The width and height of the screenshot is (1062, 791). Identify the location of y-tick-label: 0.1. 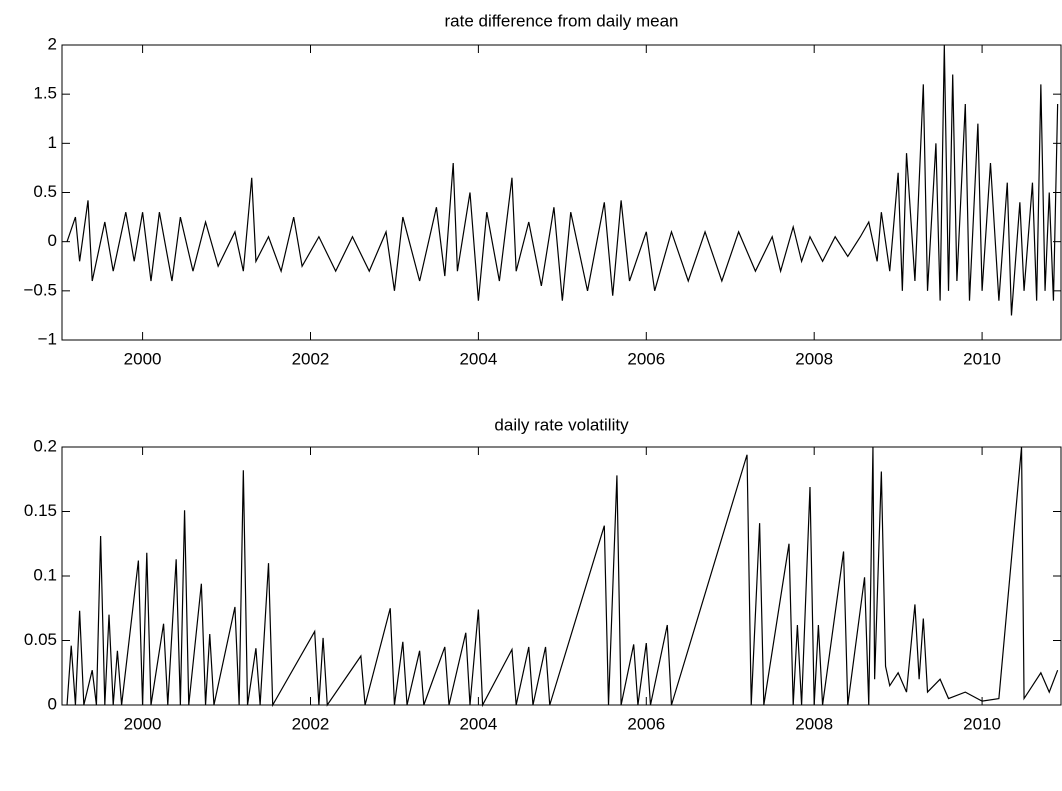
(45, 574).